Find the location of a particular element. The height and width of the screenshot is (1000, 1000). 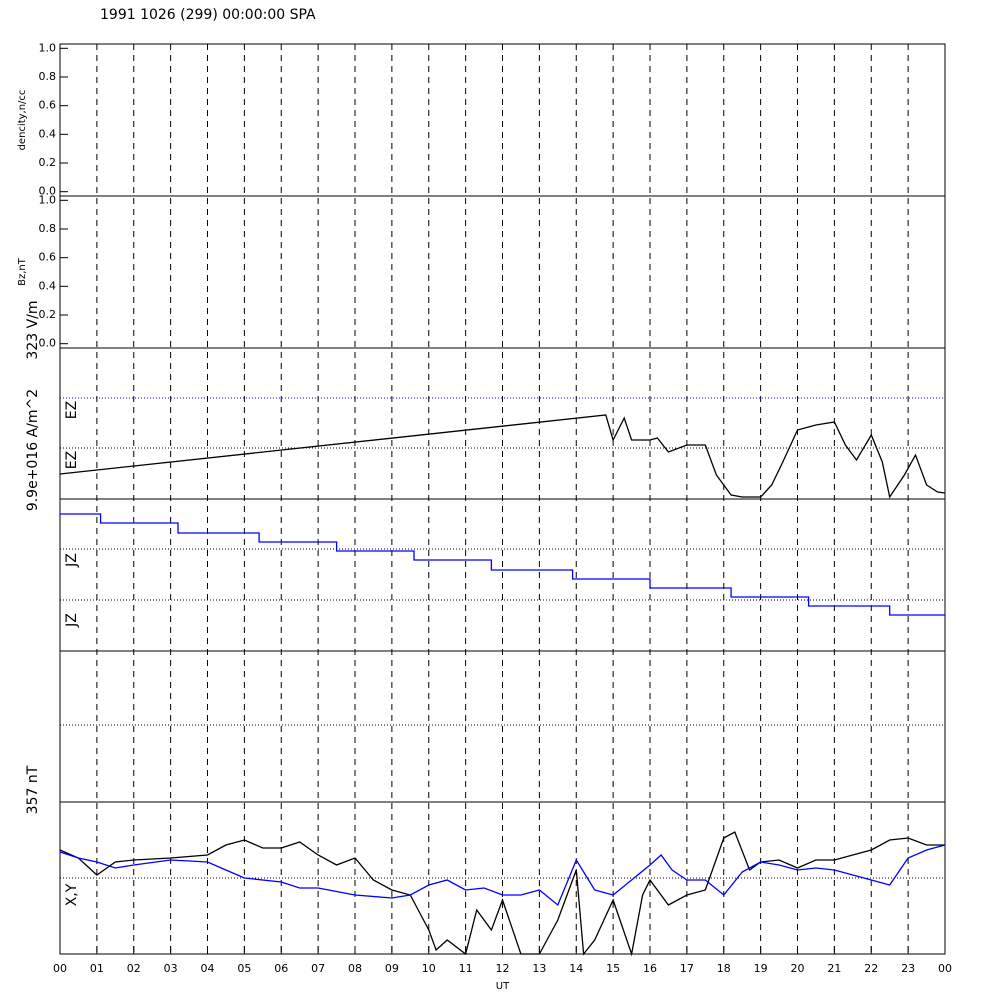

x-tick-label: 07 is located at coordinates (318, 968).